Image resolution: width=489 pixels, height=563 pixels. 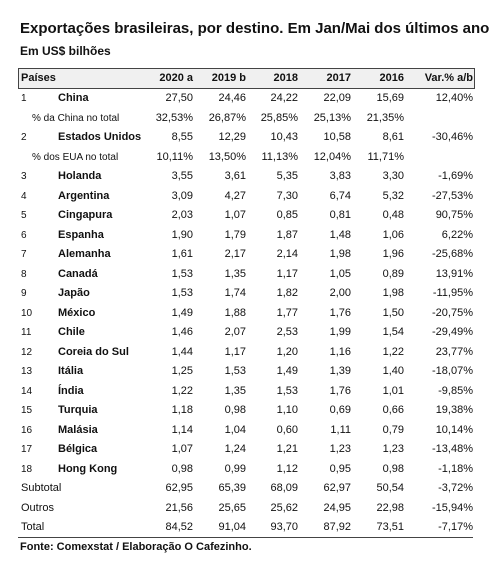 I want to click on rank: 6, so click(x=24, y=235).